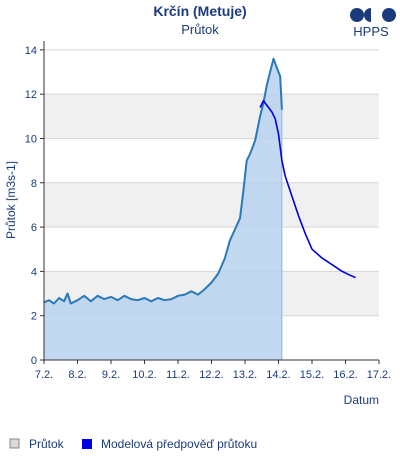  Describe the element at coordinates (31, 51) in the screenshot. I see `y-tick-label: 14` at that location.